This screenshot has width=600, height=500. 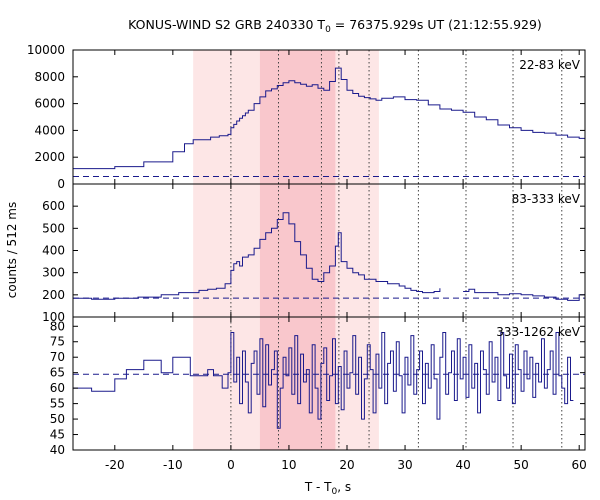 I want to click on x-tick-label: -20, so click(x=115, y=465).